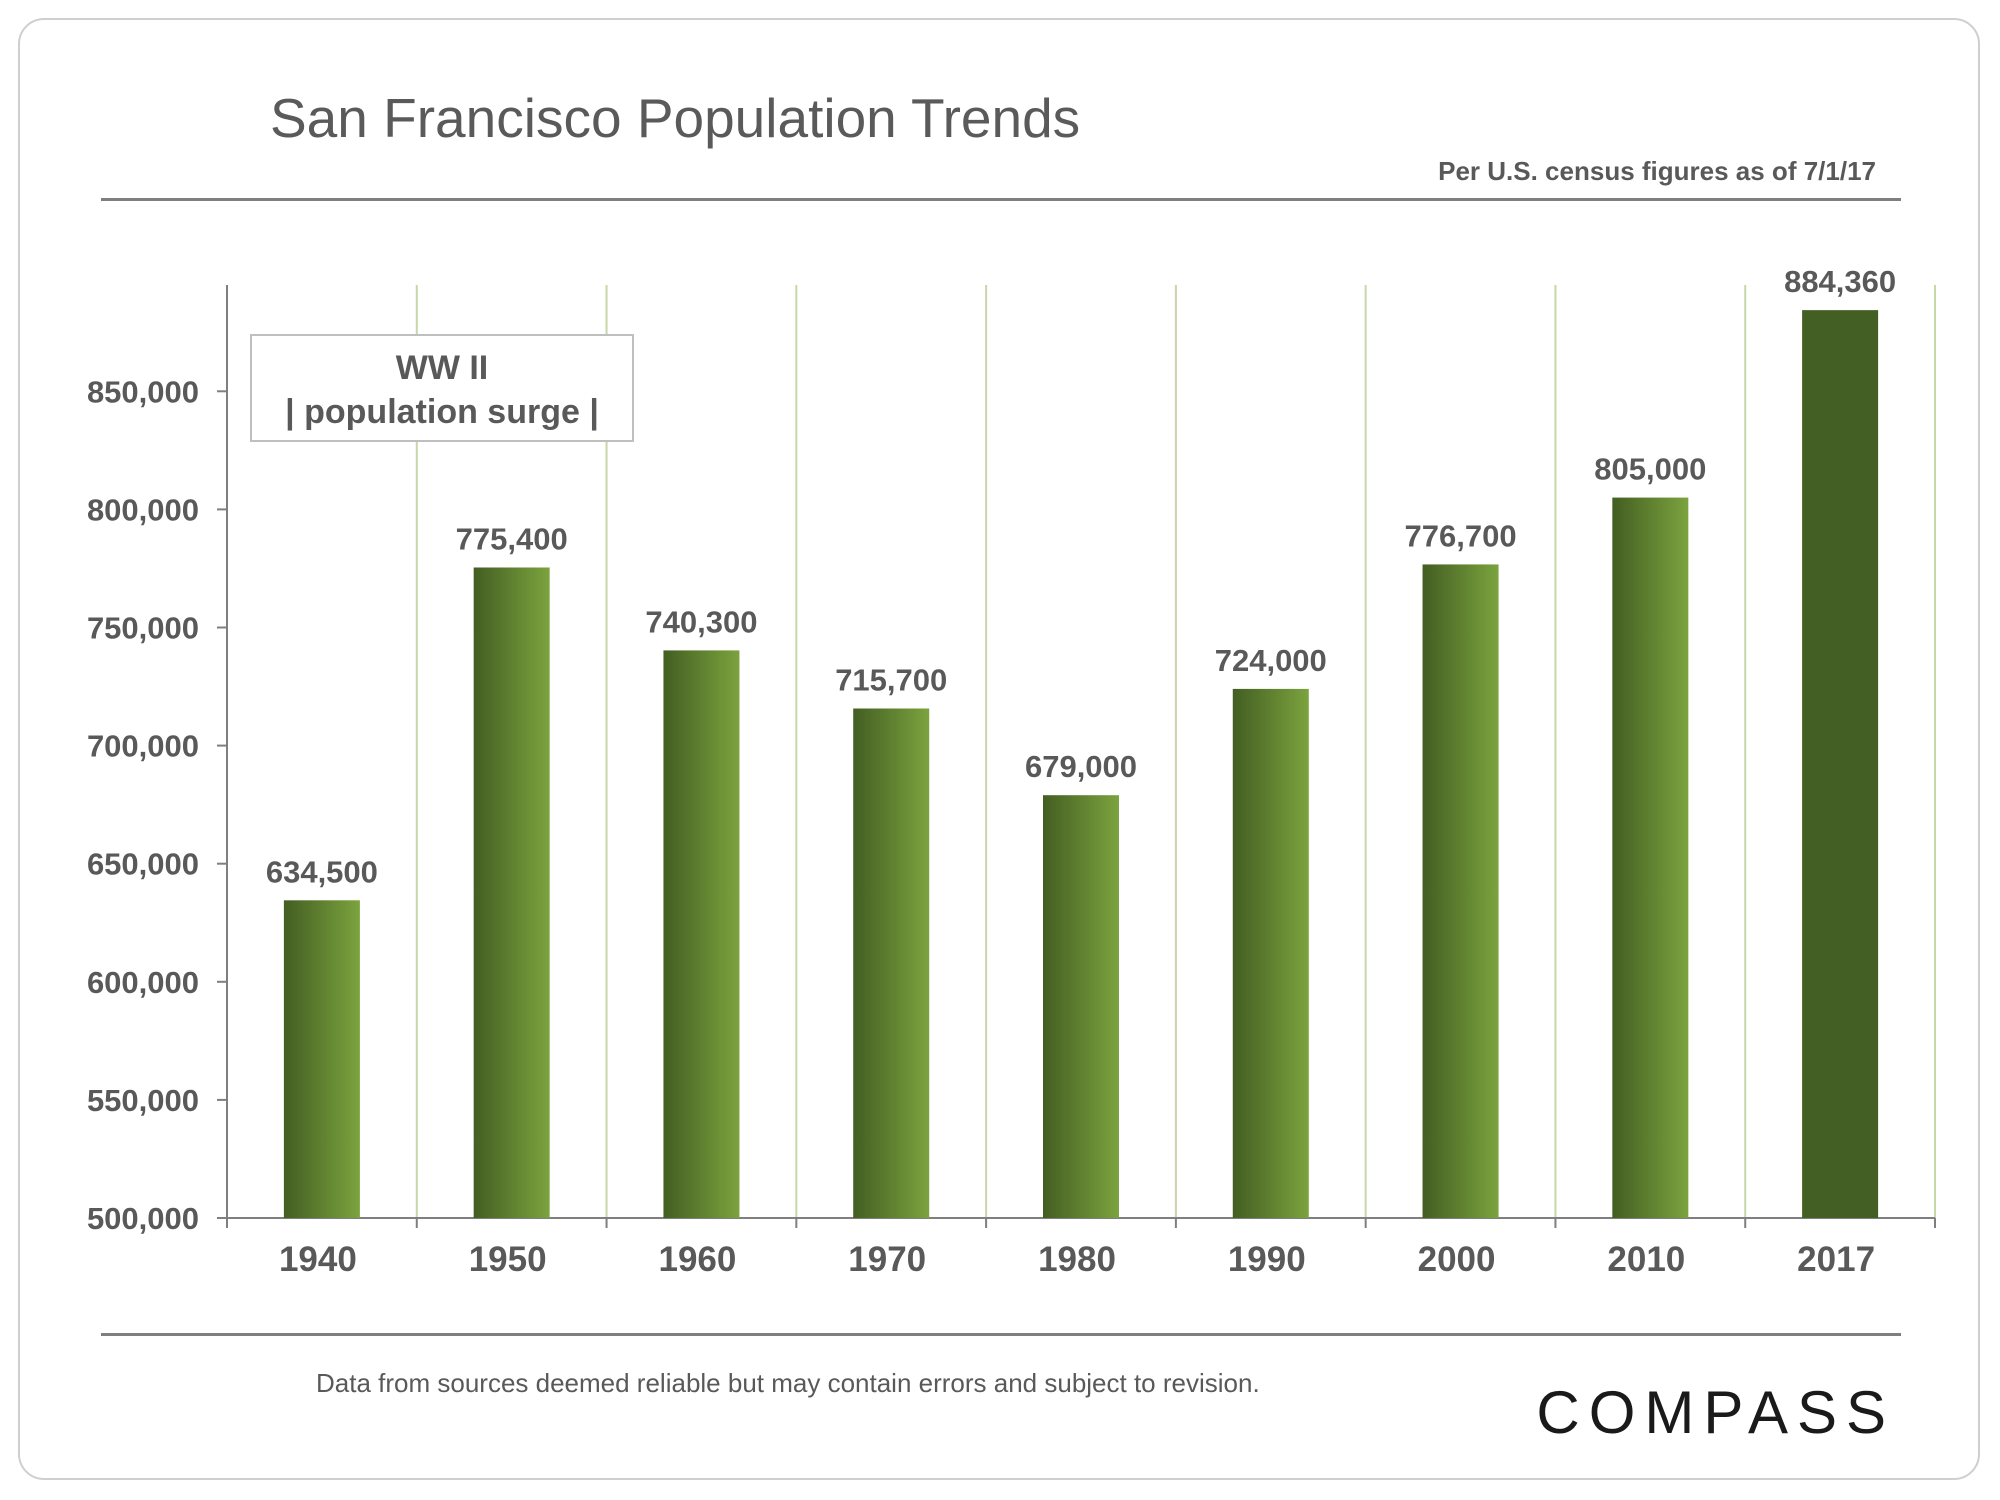 The height and width of the screenshot is (1500, 2000). Describe the element at coordinates (1650, 469) in the screenshot. I see `data-label-2010: 805,000` at that location.